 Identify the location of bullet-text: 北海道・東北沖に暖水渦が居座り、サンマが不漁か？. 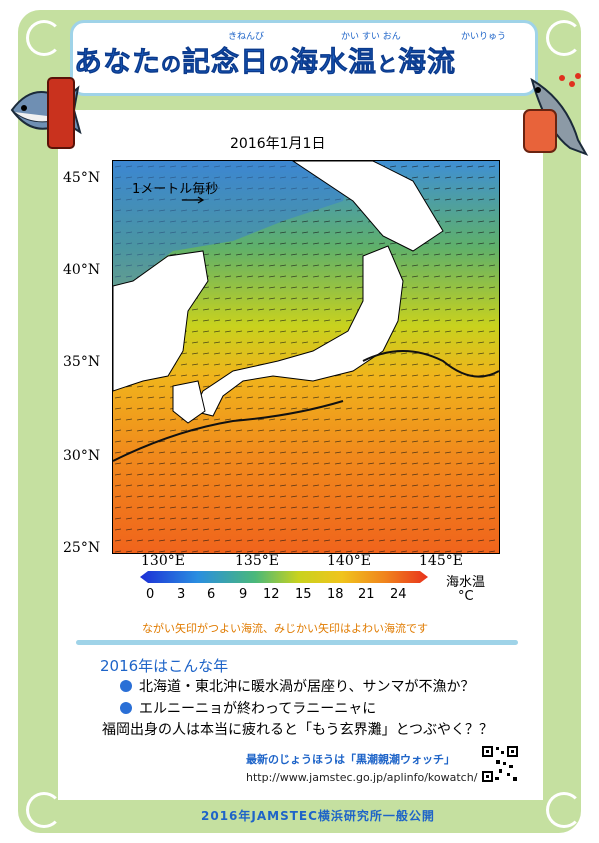
(307, 687).